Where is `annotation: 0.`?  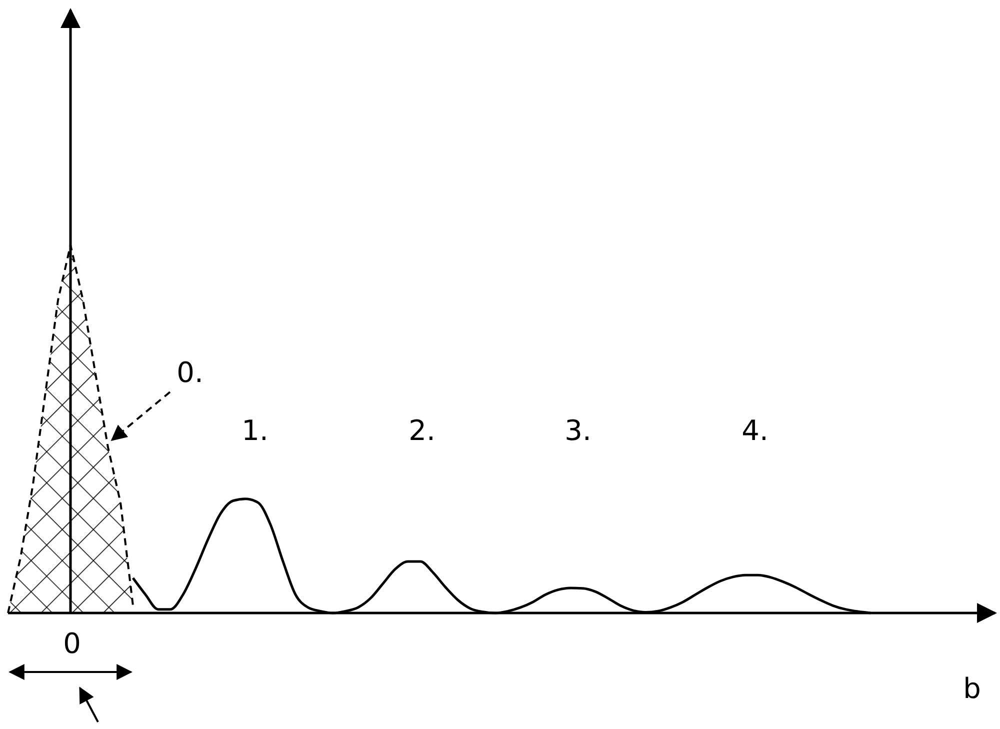 annotation: 0. is located at coordinates (190, 372).